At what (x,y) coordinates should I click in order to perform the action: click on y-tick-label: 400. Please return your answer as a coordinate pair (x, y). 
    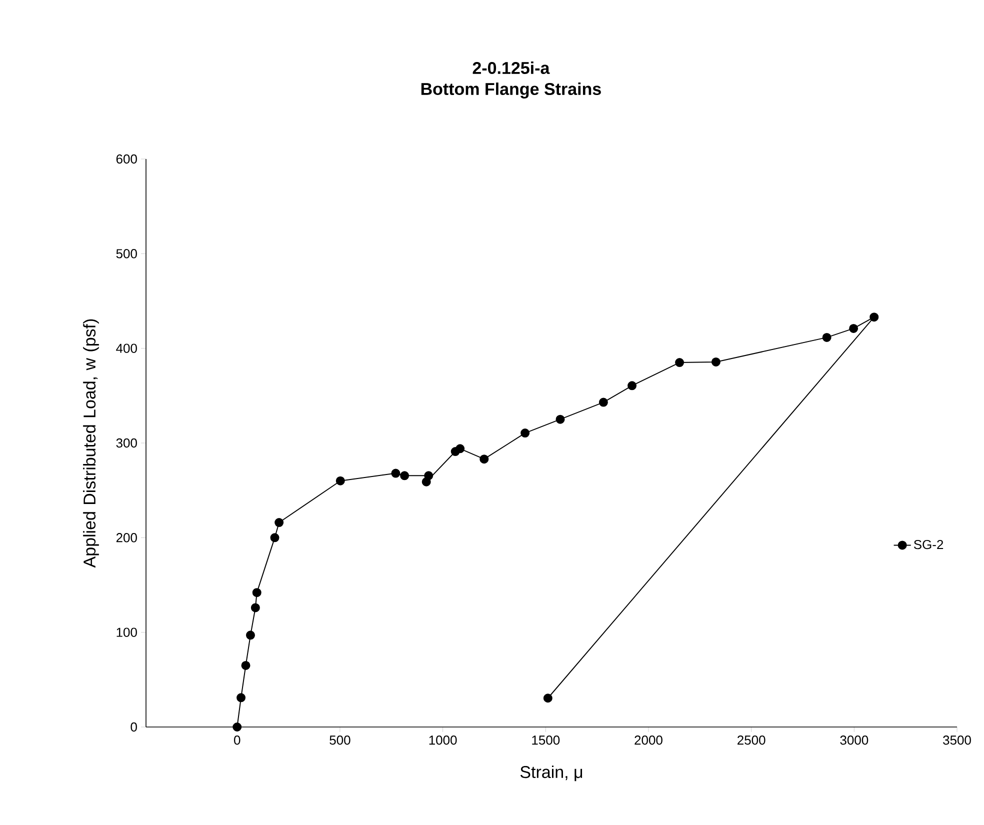
    Looking at the image, I should click on (126, 348).